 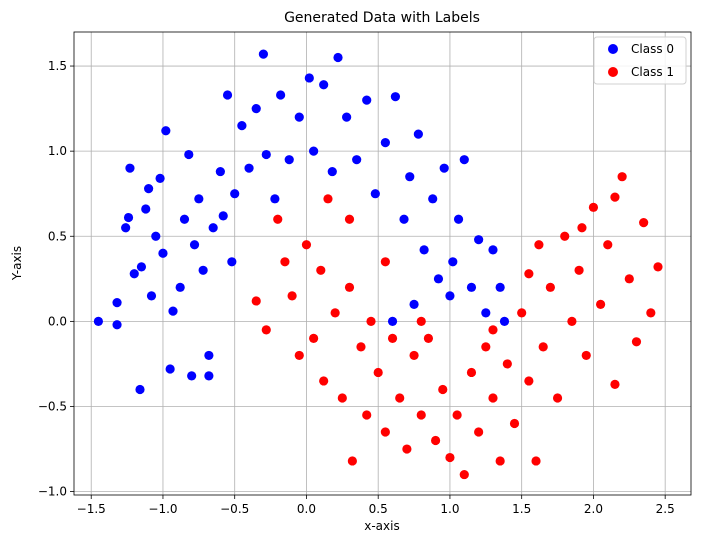 I want to click on y-tick-label: 0.5, so click(x=57, y=236).